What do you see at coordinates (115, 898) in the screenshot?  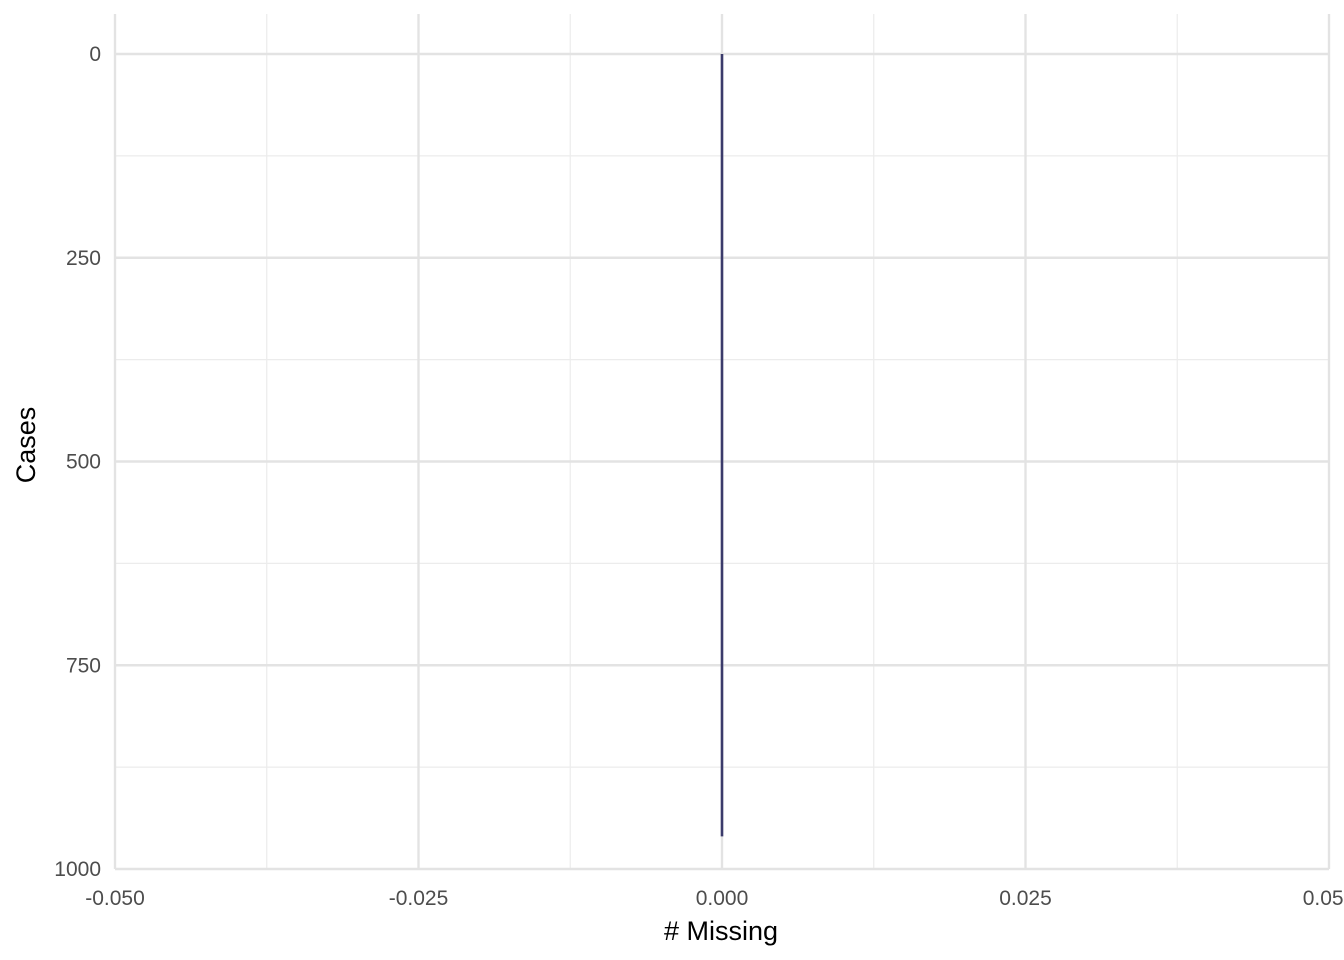 I see `x-tick-label: -0.050` at bounding box center [115, 898].